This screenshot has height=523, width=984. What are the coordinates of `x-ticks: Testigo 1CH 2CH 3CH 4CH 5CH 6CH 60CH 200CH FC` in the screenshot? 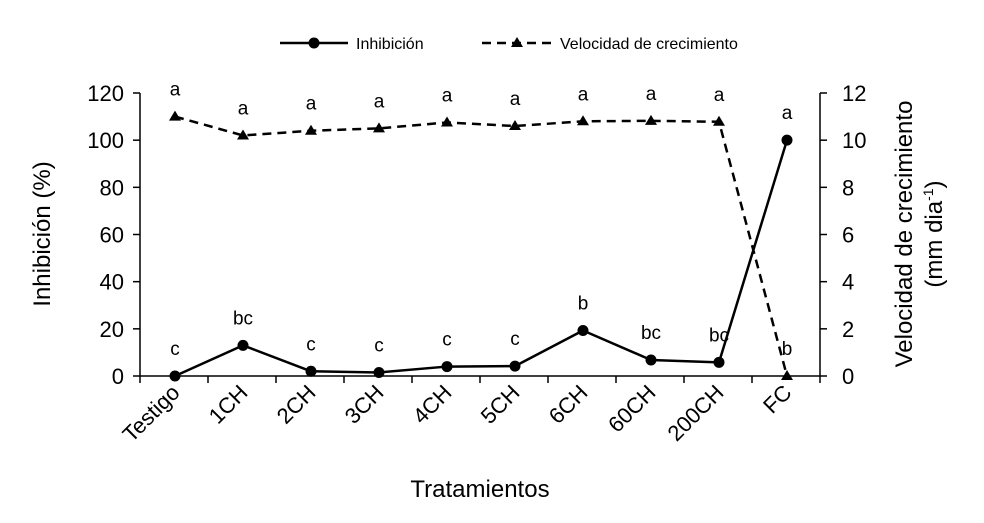 It's located at (469, 411).